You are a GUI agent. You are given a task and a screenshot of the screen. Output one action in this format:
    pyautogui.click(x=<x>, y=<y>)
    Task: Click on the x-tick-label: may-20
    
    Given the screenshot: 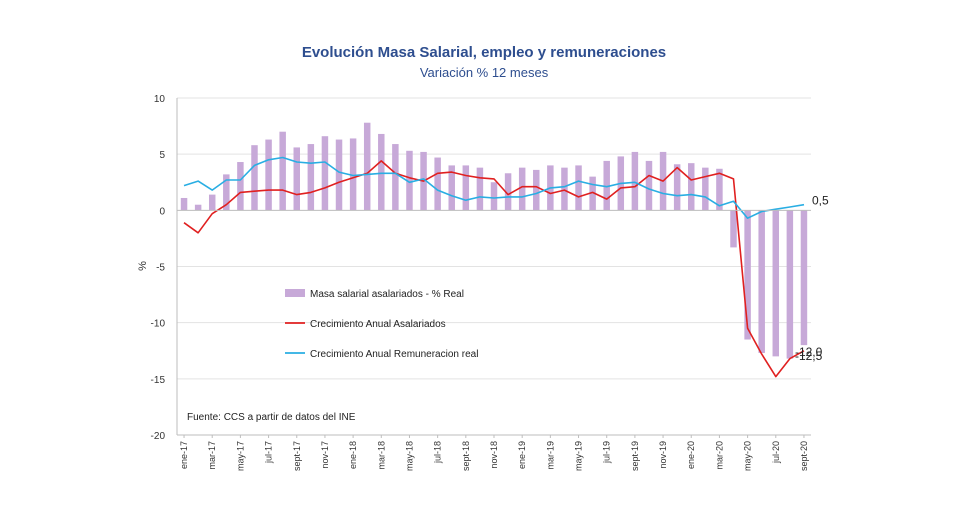 What is the action you would take?
    pyautogui.click(x=748, y=456)
    